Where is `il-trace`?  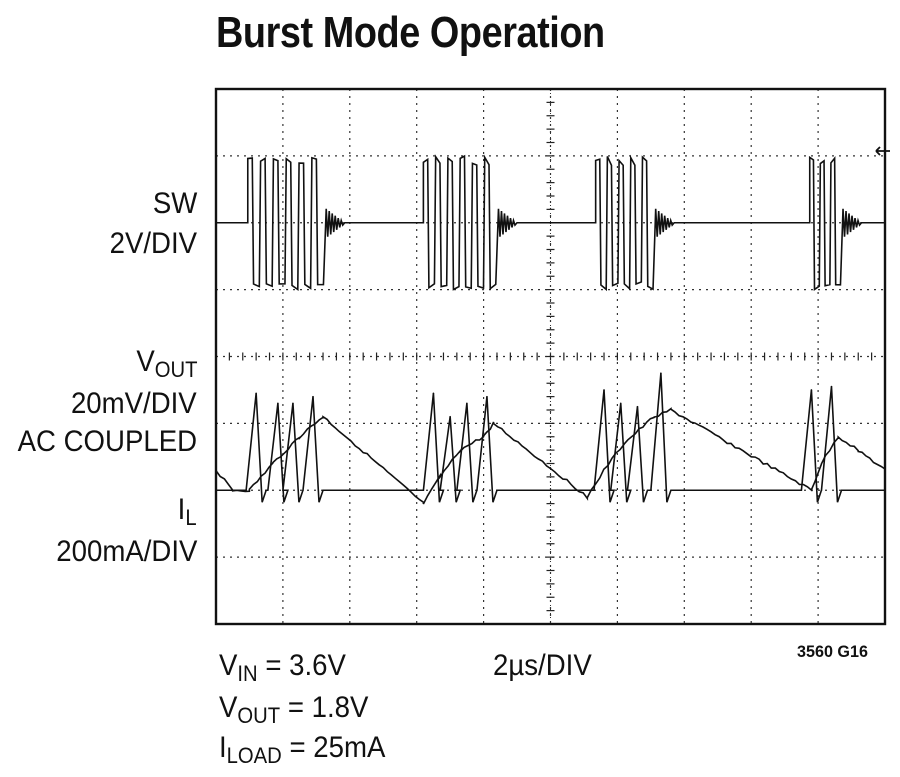 il-trace is located at coordinates (550, 438).